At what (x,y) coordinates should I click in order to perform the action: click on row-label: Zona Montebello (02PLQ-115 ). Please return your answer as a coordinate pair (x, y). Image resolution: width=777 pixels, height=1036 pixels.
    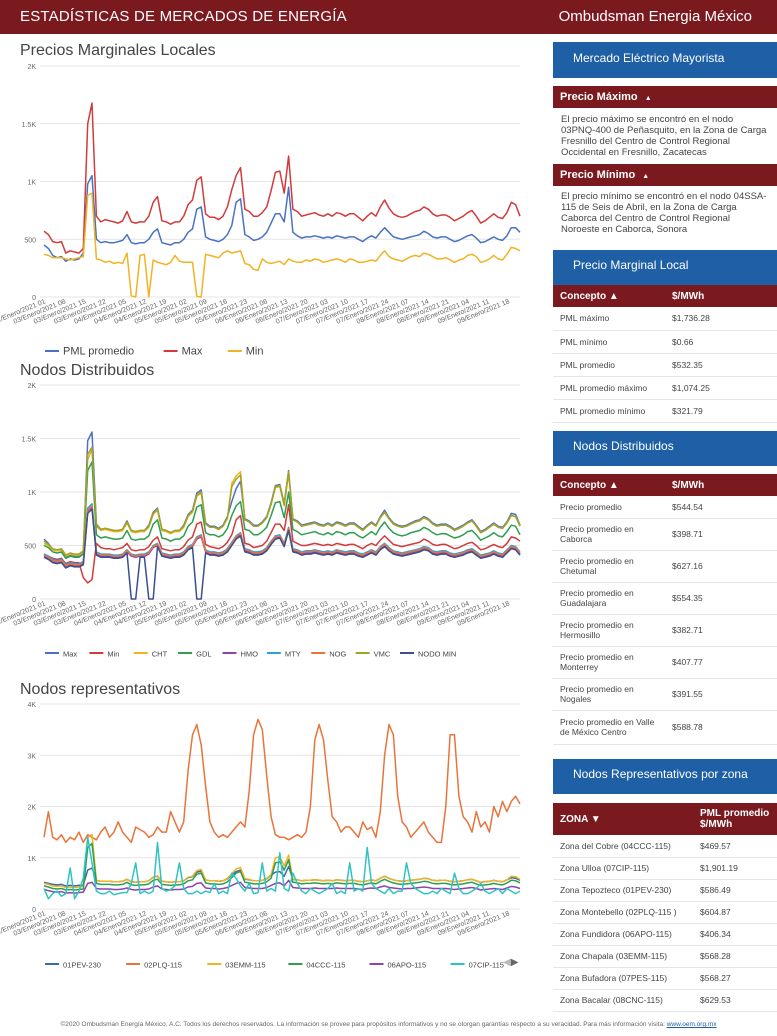
    Looking at the image, I should click on (623, 912).